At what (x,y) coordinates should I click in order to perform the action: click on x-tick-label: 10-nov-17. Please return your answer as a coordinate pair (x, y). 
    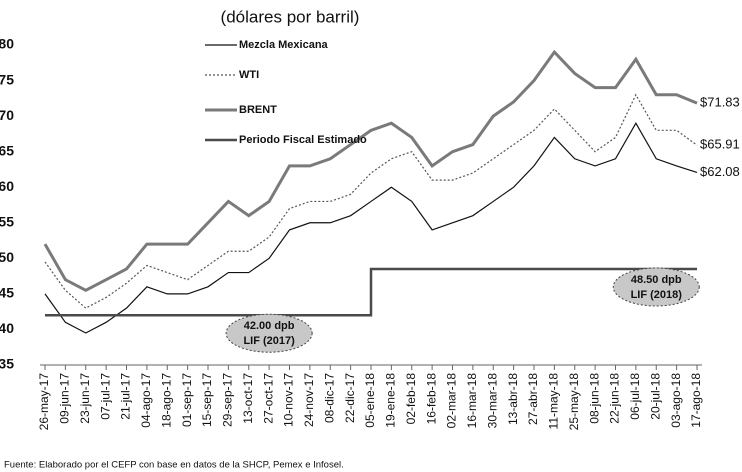
    Looking at the image, I should click on (289, 400).